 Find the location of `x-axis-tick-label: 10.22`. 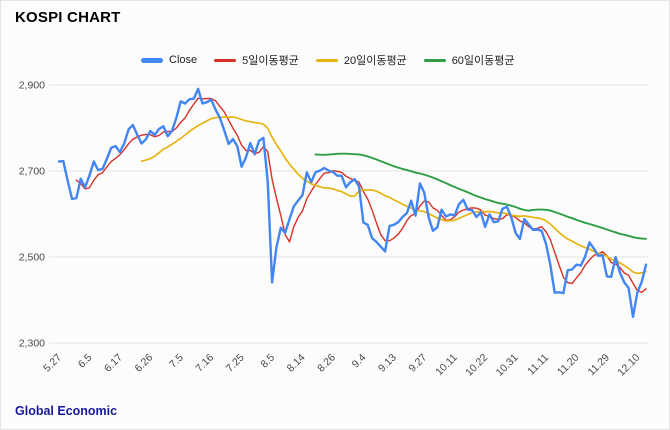

x-axis-tick-label: 10.22 is located at coordinates (476, 365).